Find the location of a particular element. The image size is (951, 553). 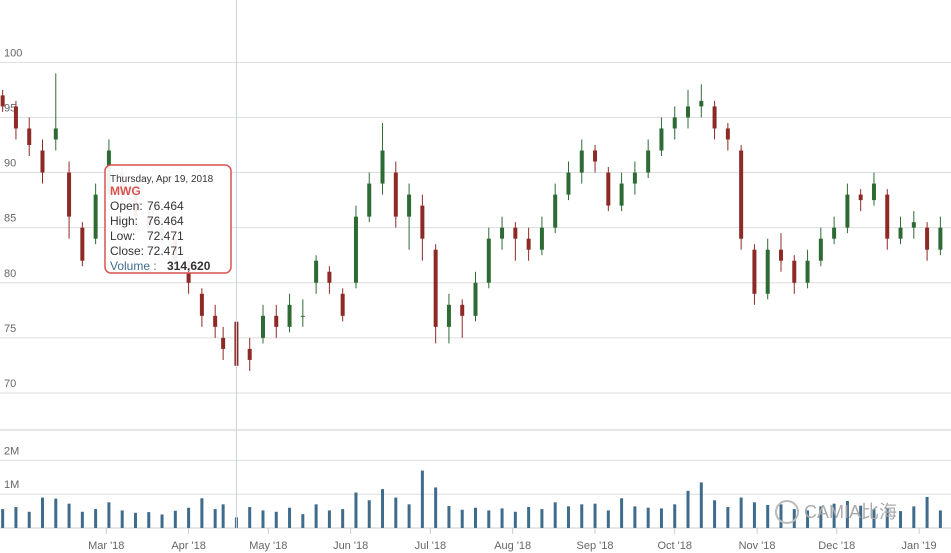

x-tick-label: Aug '18 is located at coordinates (512, 546).